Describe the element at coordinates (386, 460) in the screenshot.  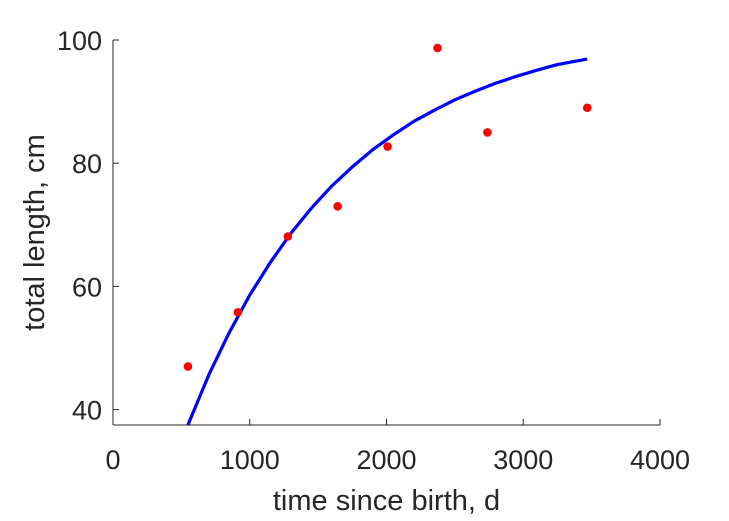
I see `x-tick-label: 2000` at that location.